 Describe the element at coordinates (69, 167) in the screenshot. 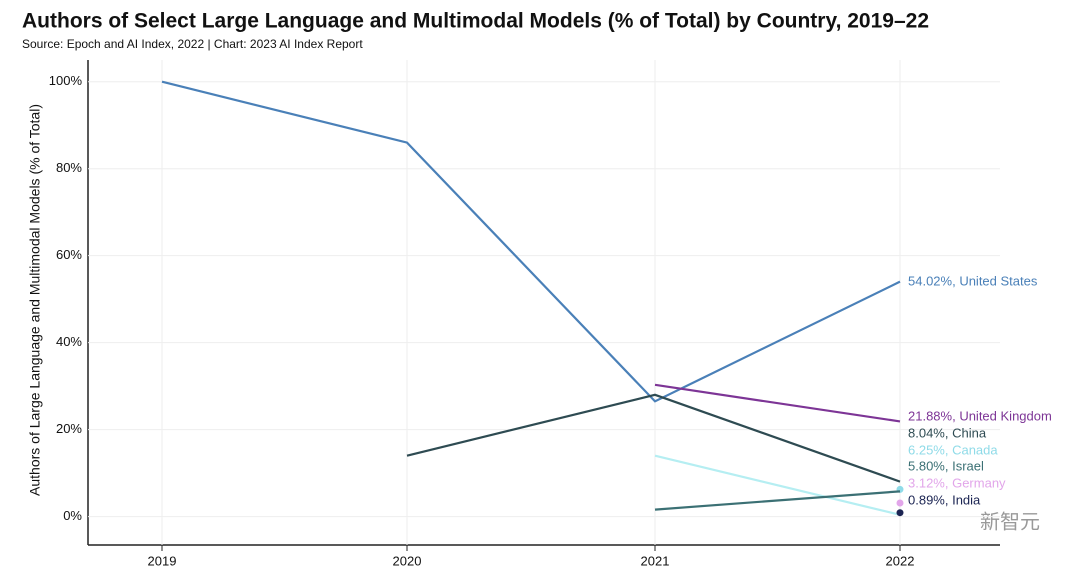

I see `y-tick-label: 80%` at that location.